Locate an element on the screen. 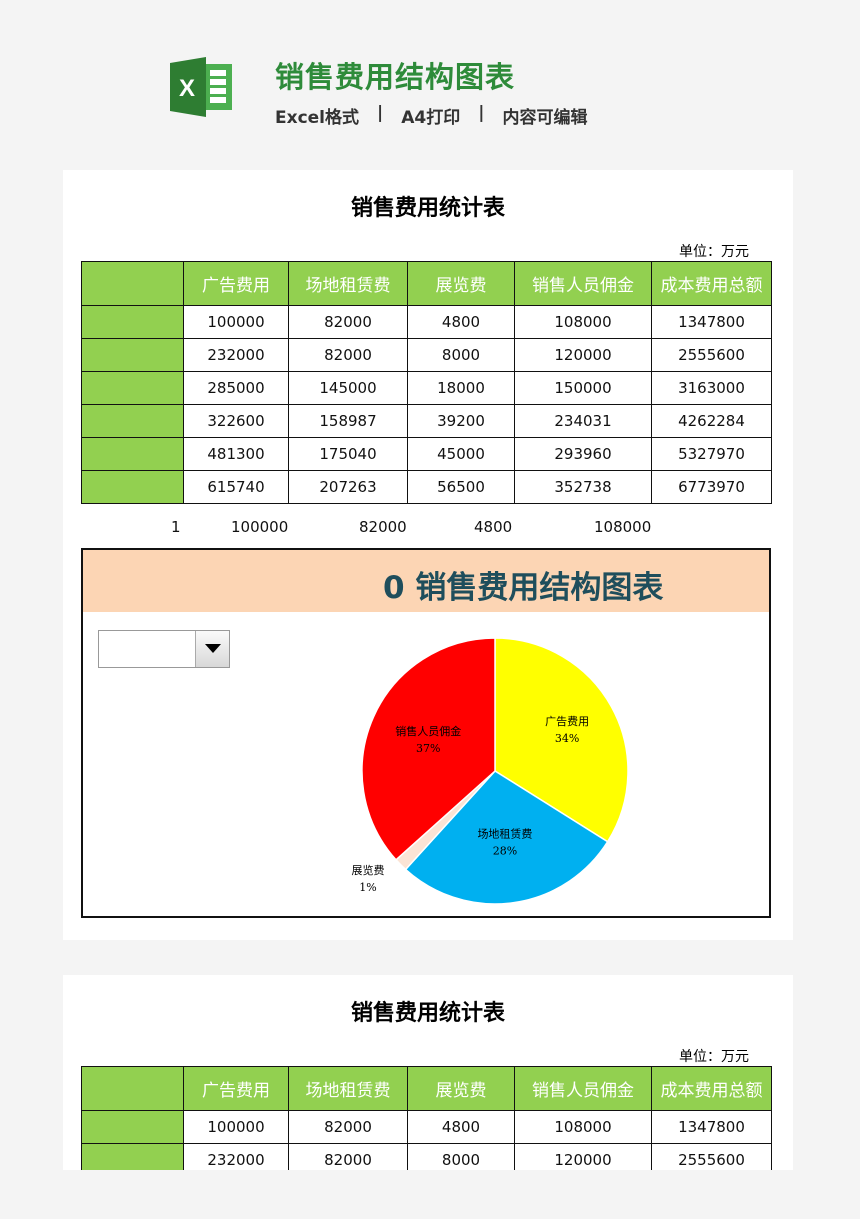  column-header: 场地租赁费 is located at coordinates (348, 1088).